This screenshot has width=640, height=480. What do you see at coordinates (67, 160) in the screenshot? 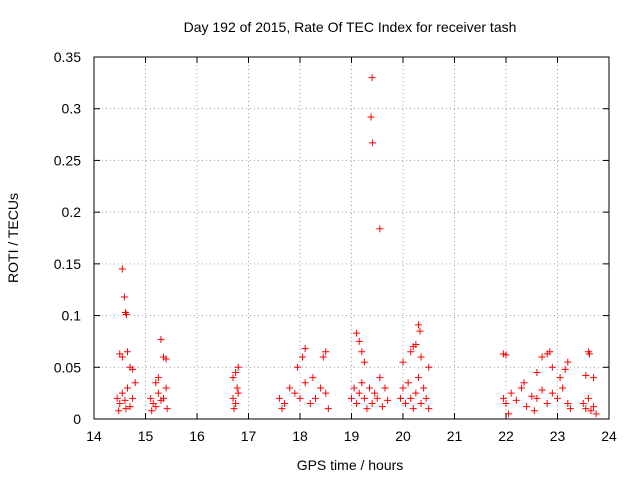
I see `y-tick-label: 0.25` at bounding box center [67, 160].